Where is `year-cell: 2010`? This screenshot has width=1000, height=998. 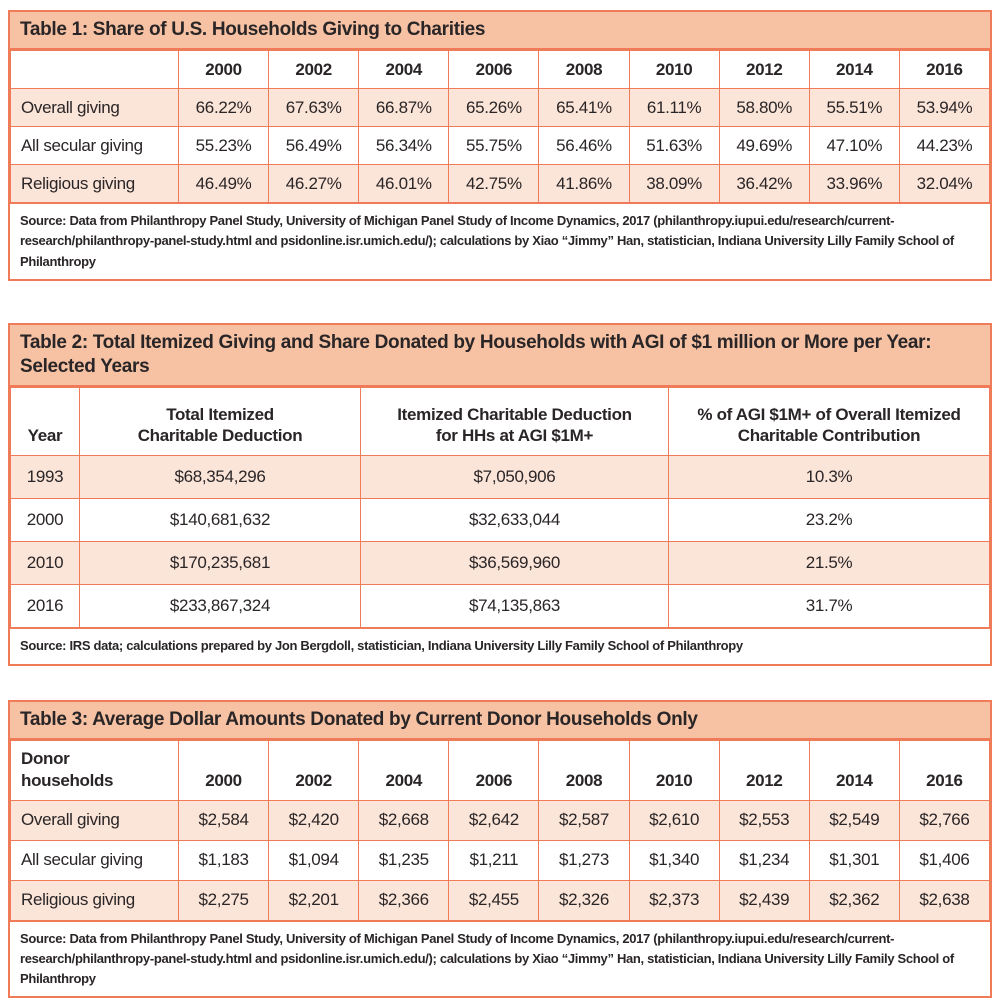 year-cell: 2010 is located at coordinates (45, 563).